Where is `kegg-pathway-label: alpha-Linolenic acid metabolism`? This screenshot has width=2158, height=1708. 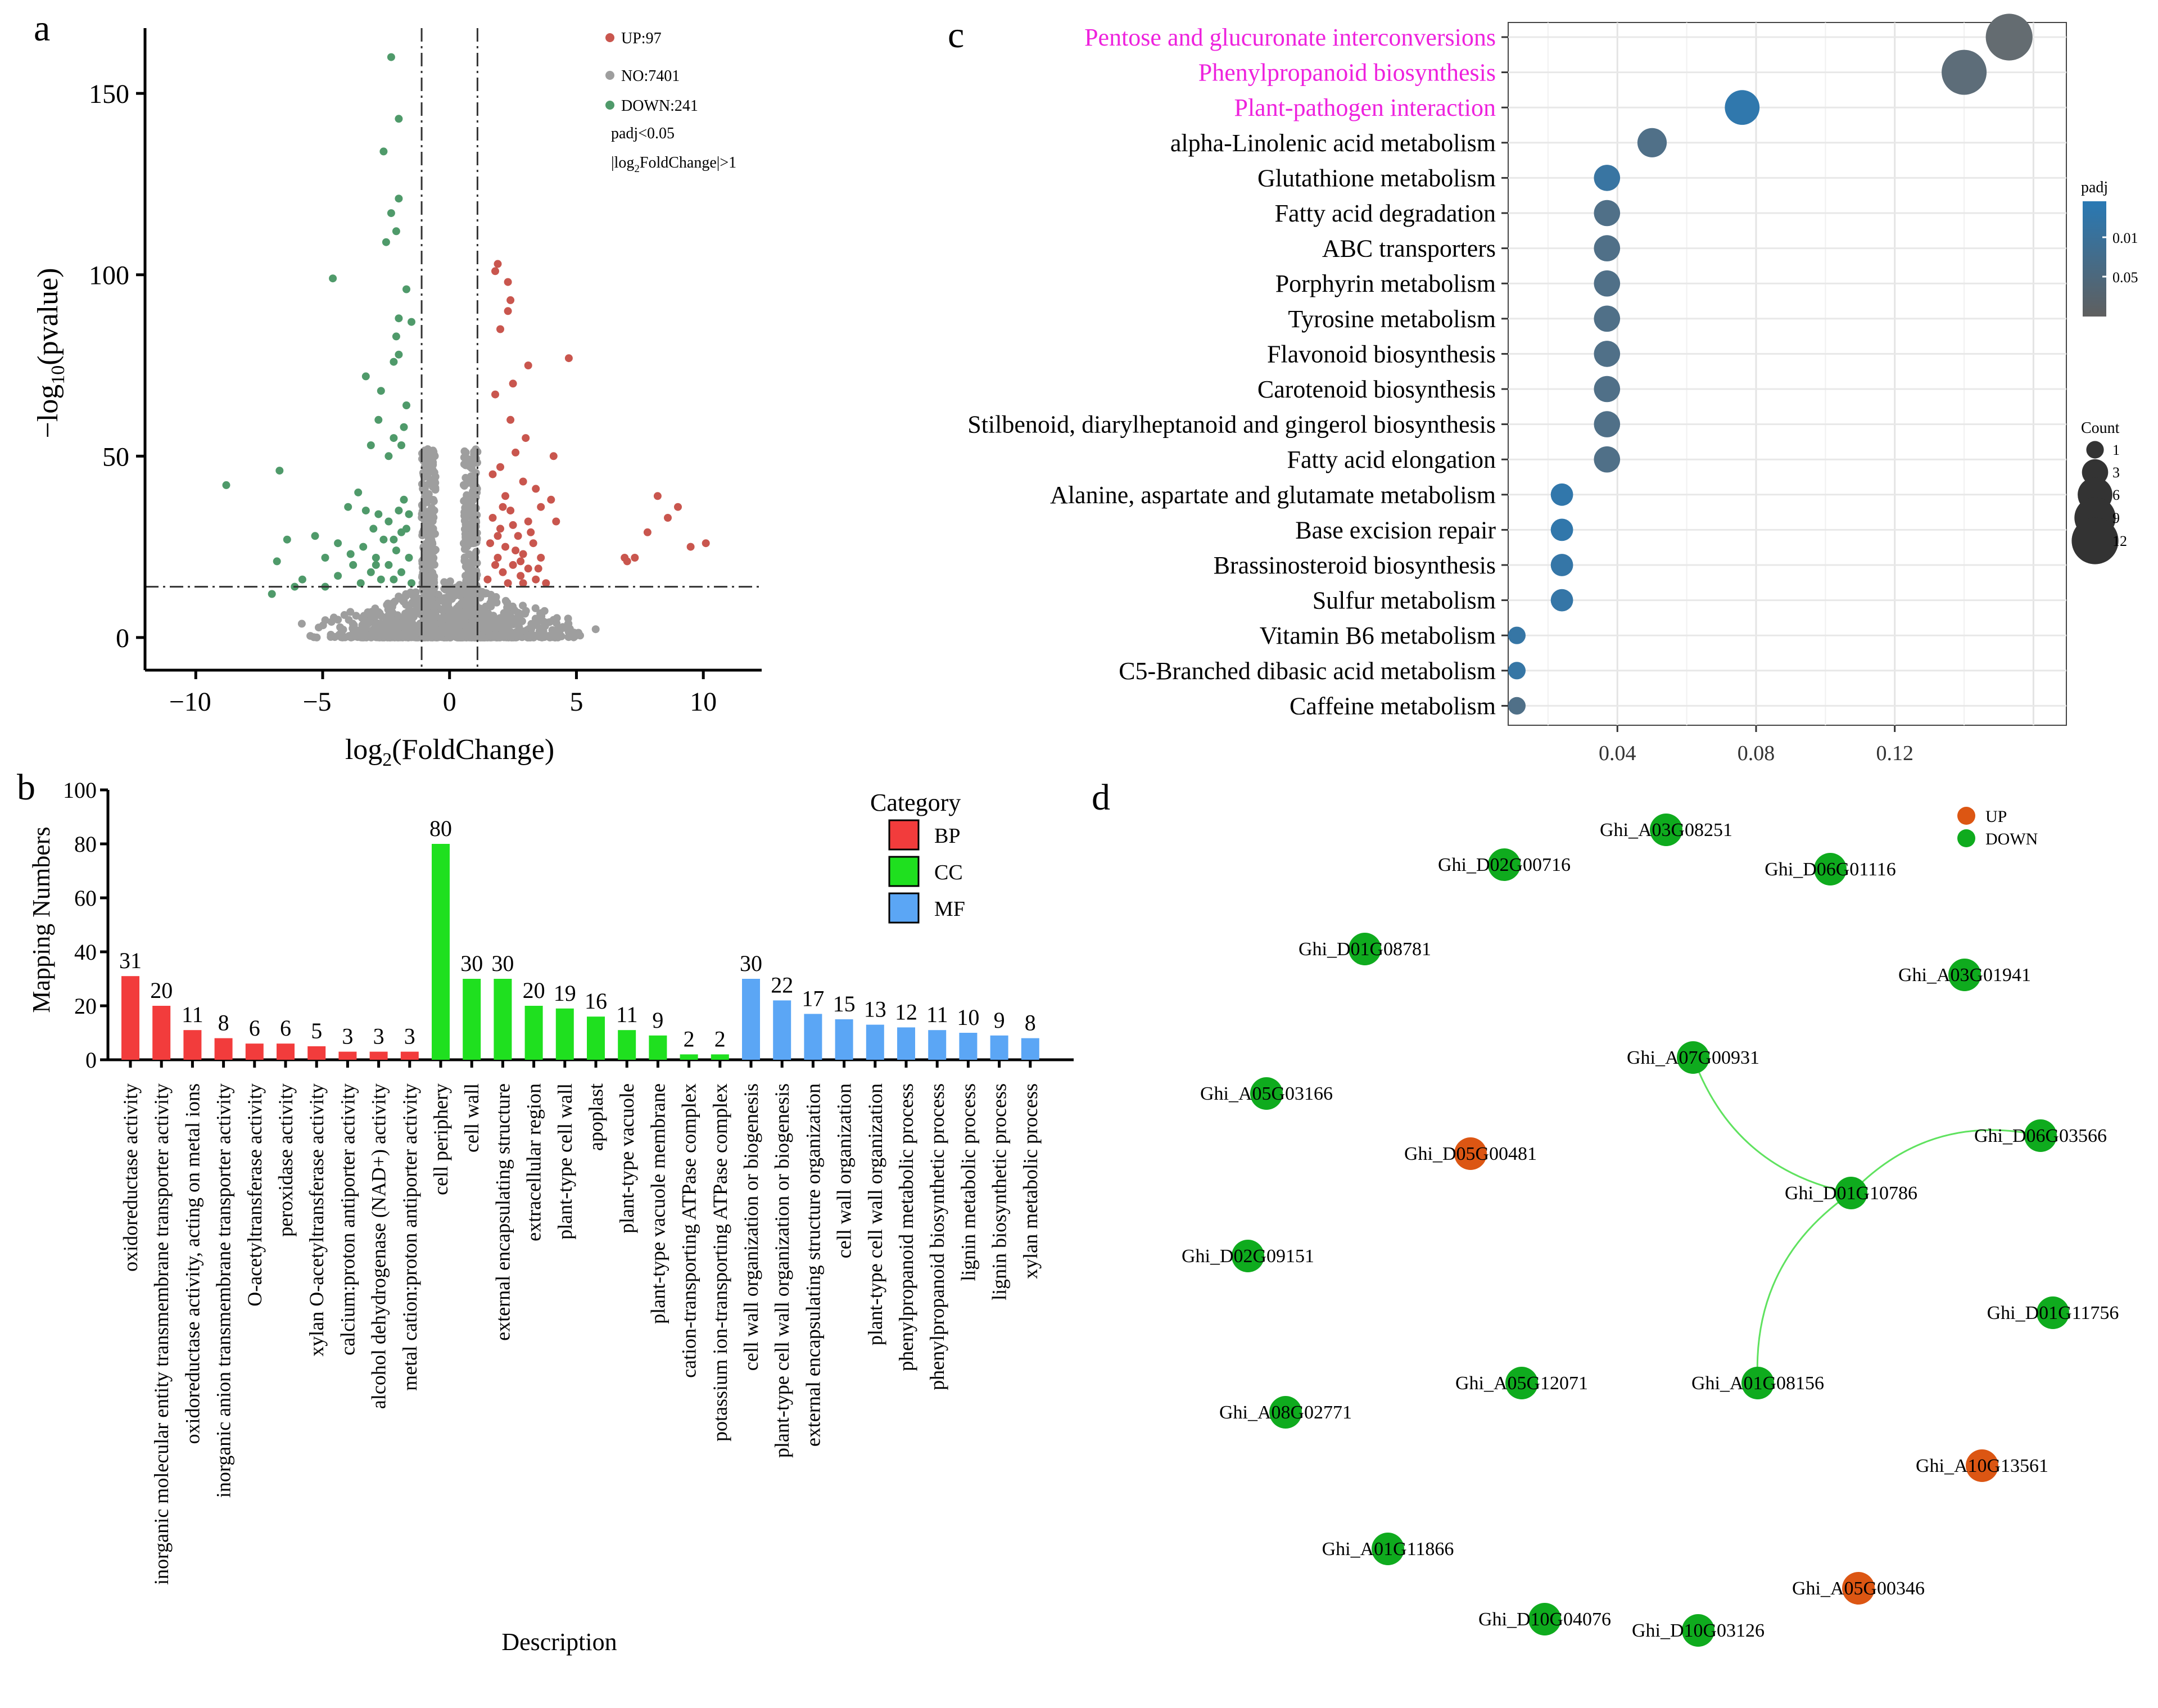
kegg-pathway-label: alpha-Linolenic acid metabolism is located at coordinates (1333, 143).